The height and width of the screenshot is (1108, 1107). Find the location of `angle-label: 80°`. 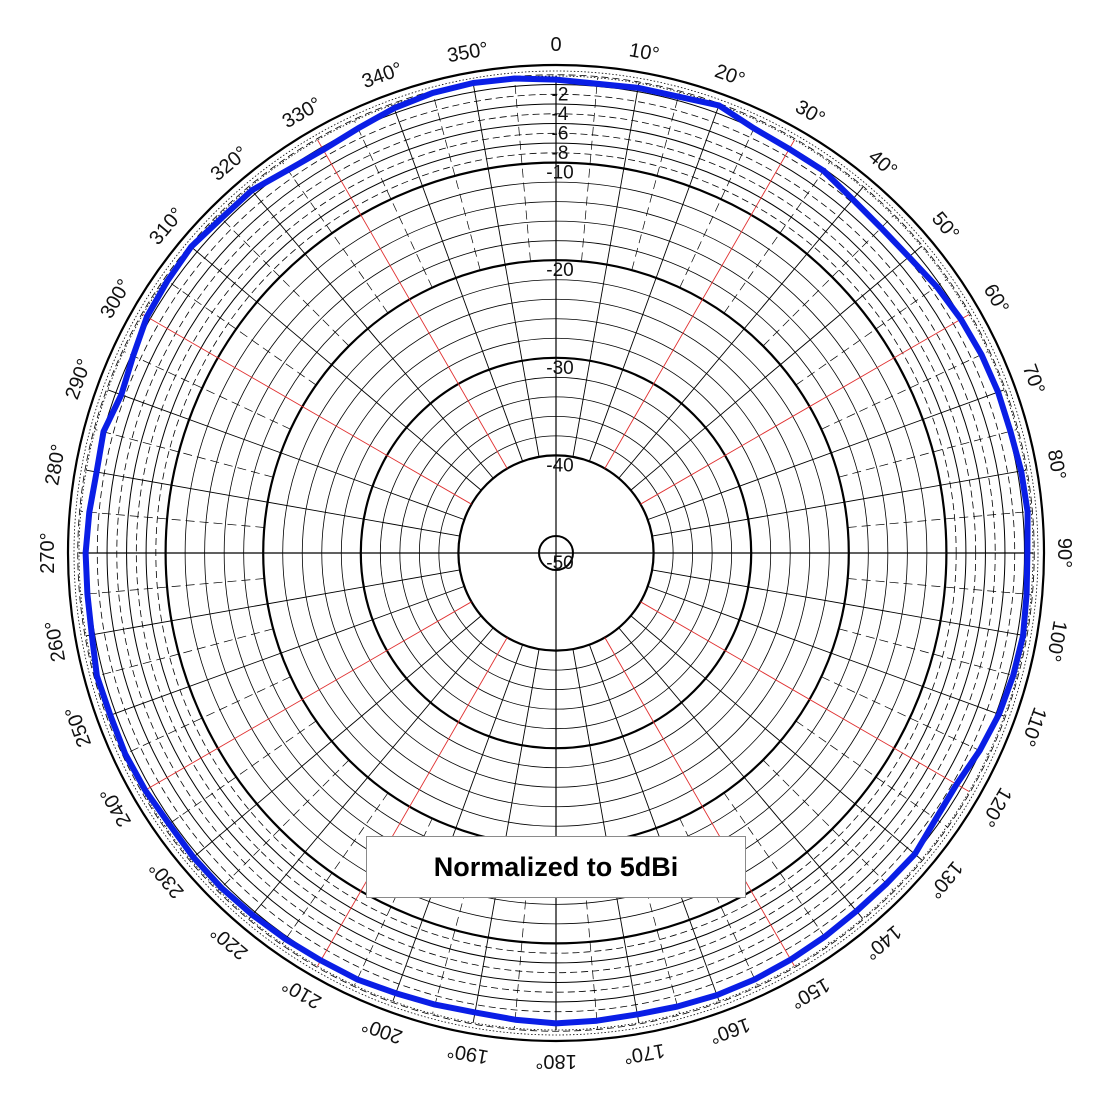

angle-label: 80° is located at coordinates (1056, 465).